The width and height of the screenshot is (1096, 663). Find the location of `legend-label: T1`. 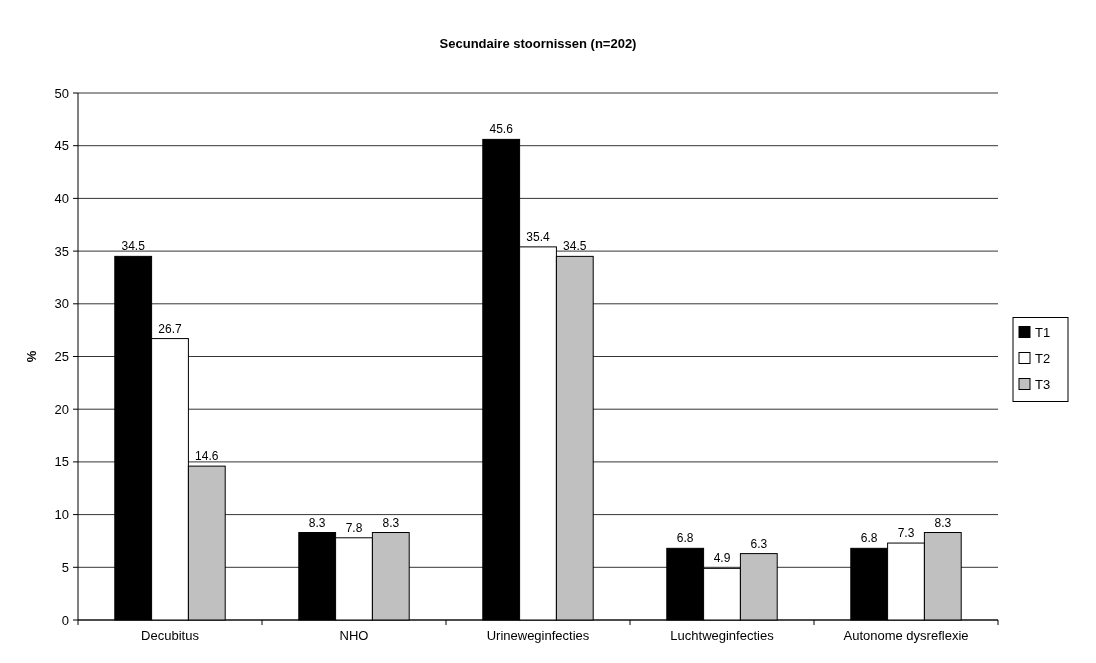

legend-label: T1 is located at coordinates (1043, 333).